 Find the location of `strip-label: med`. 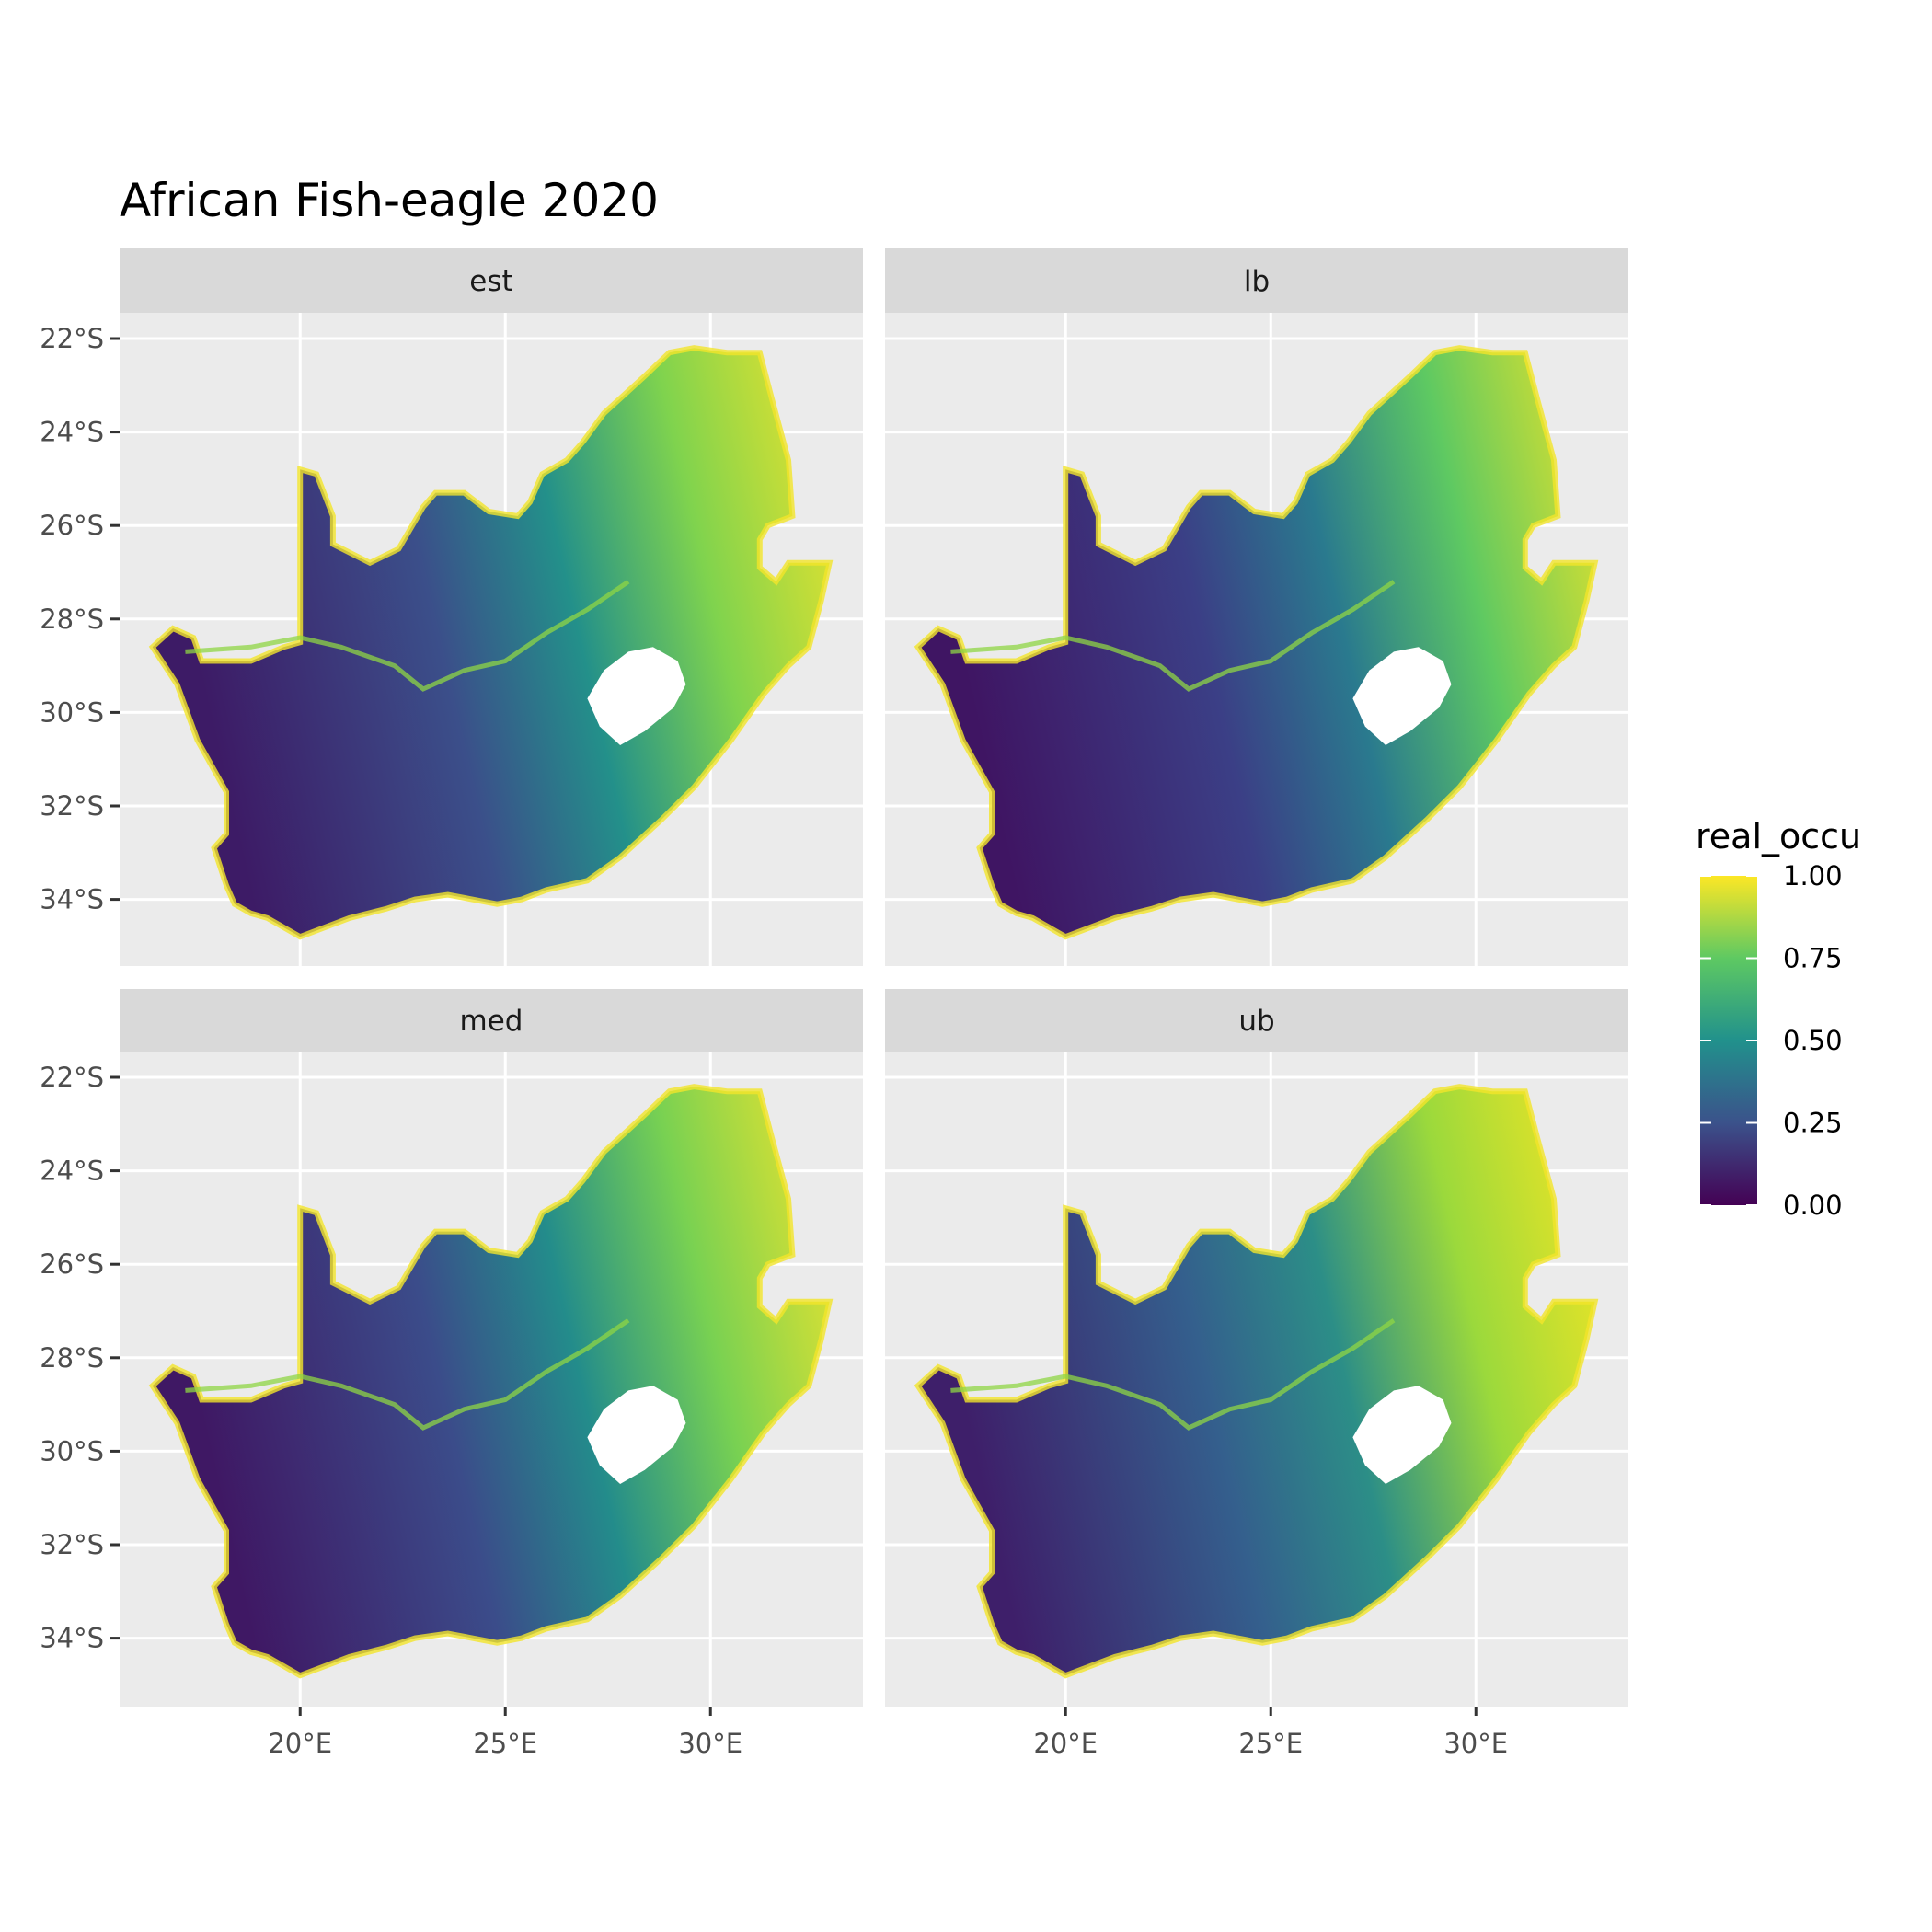

strip-label: med is located at coordinates (492, 1021).